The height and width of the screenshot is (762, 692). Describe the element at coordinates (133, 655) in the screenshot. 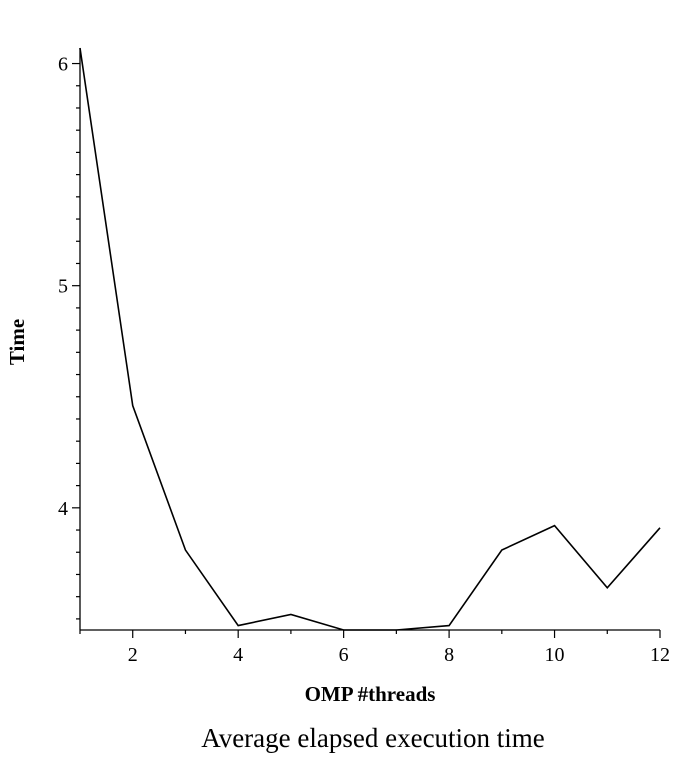

I see `x-tick-label: 2` at that location.